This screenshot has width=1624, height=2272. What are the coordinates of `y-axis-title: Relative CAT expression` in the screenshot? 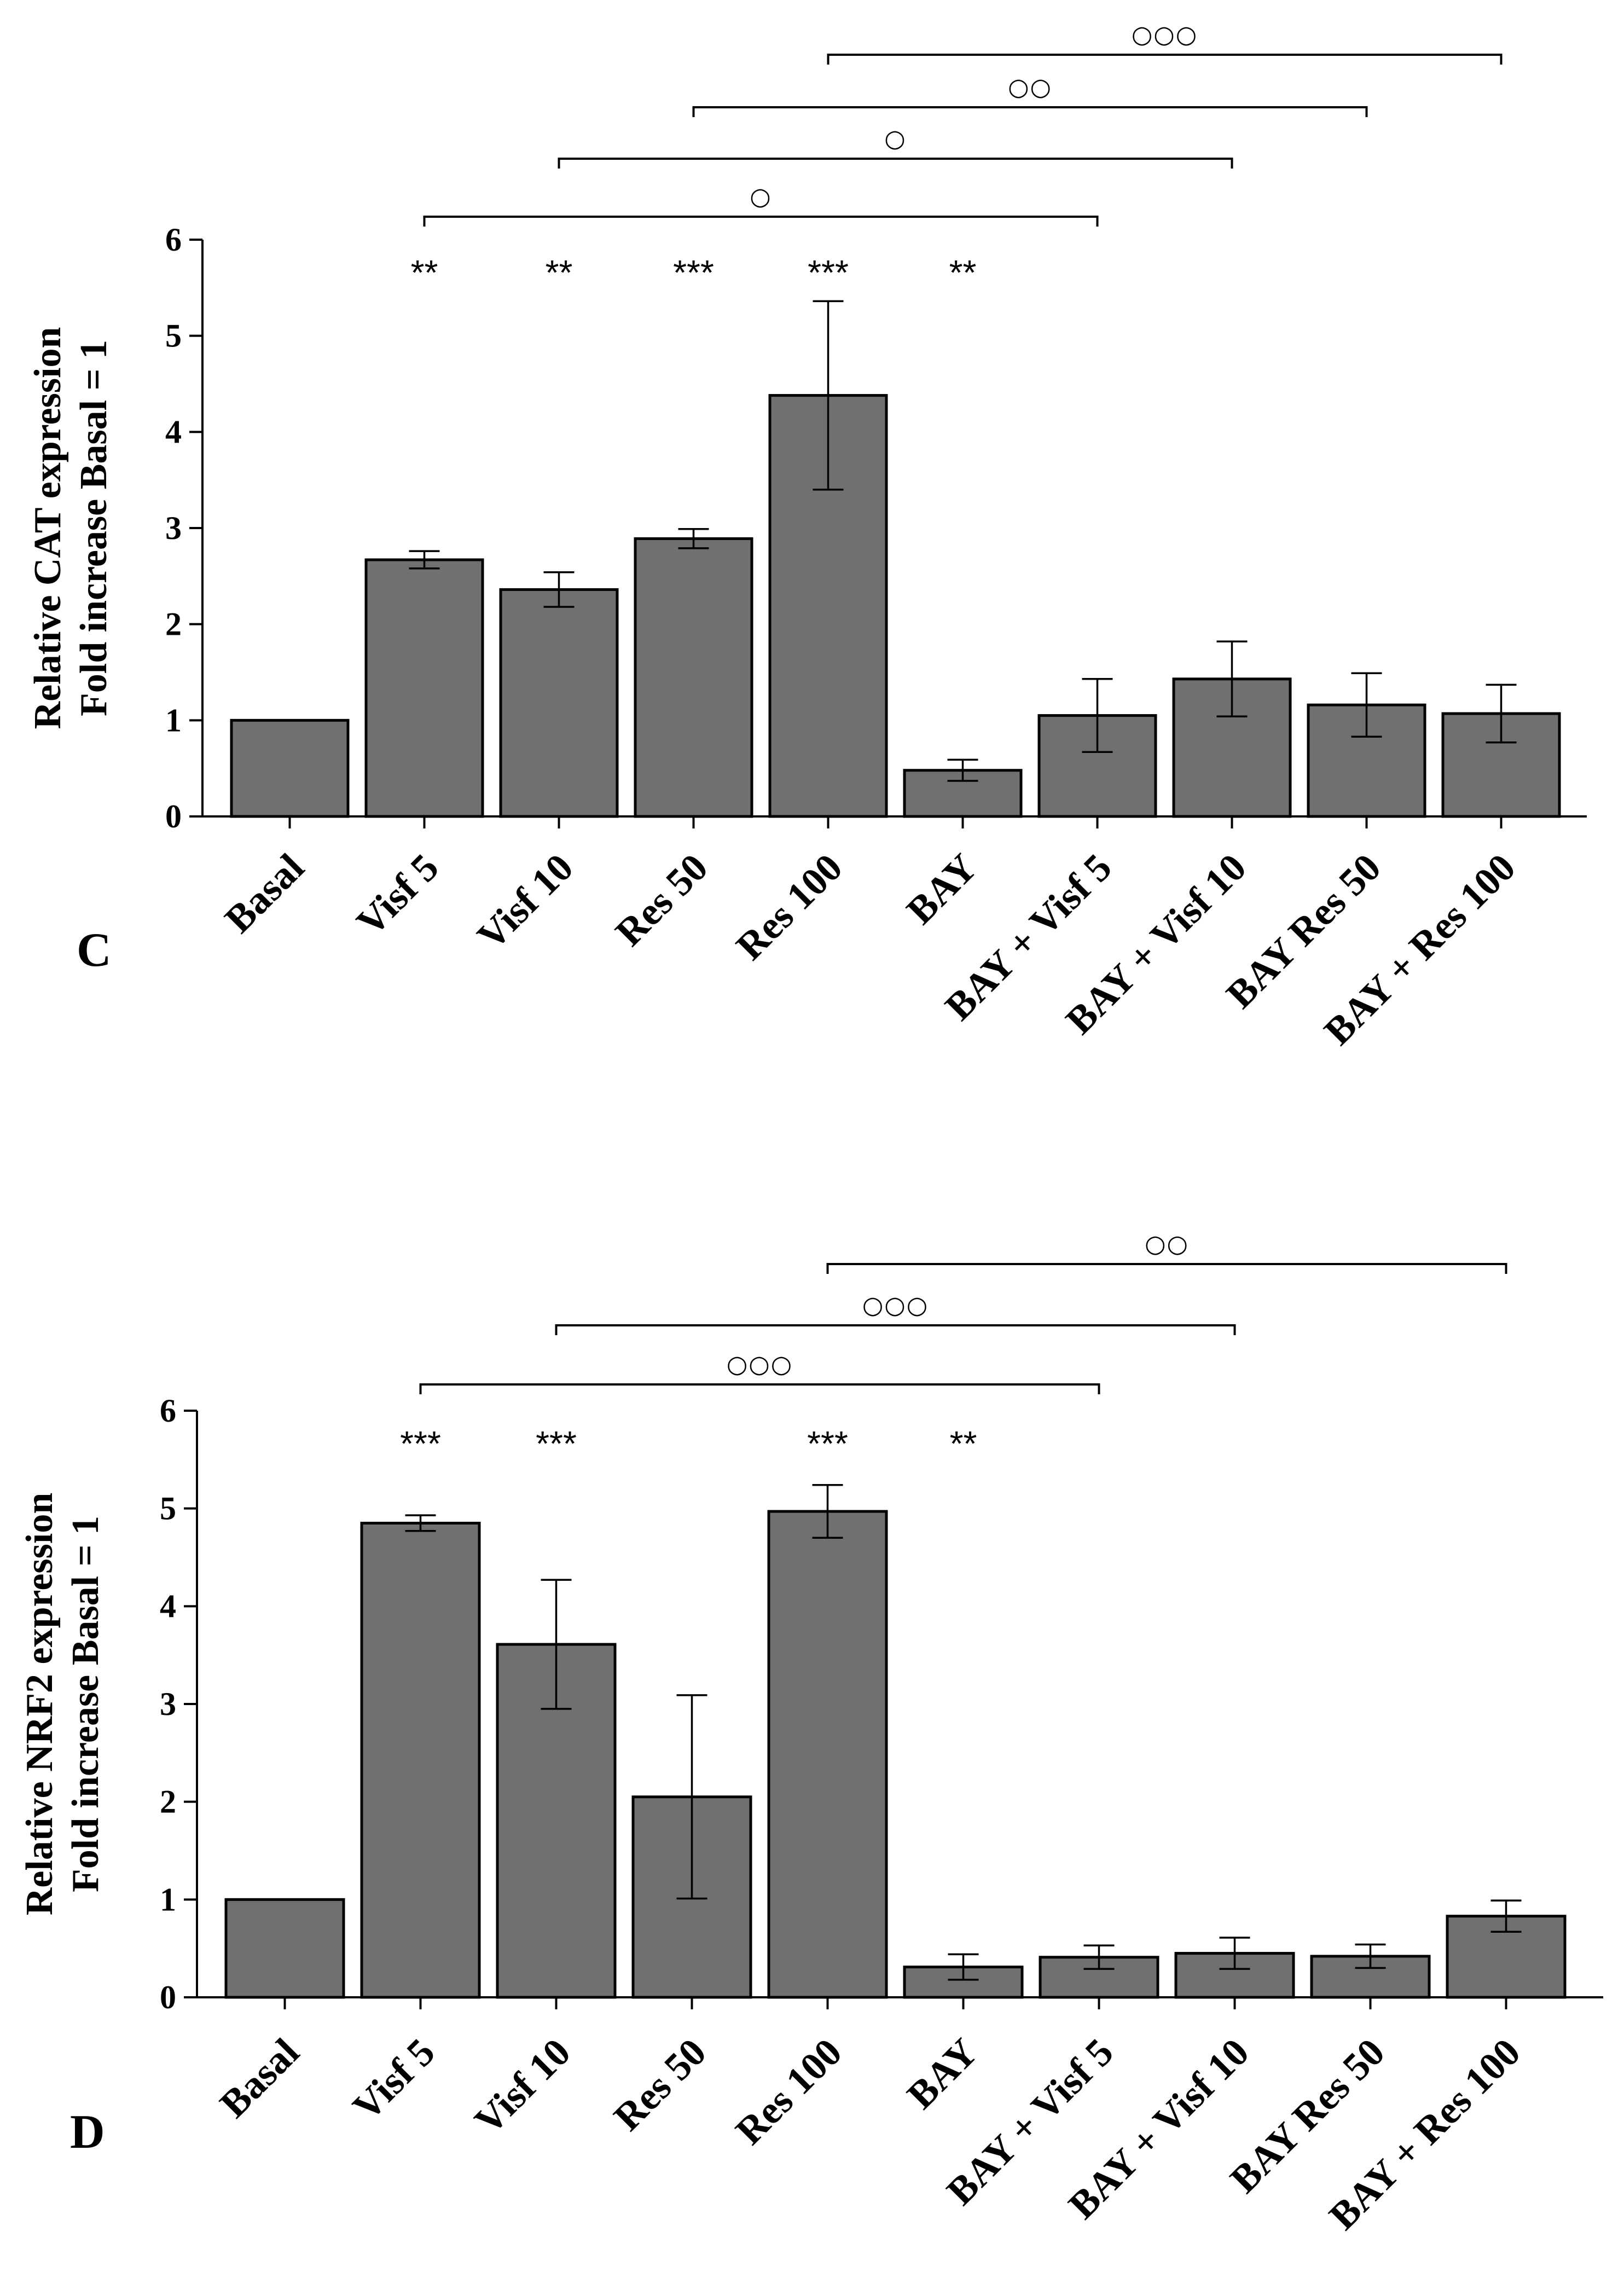 It's located at (48, 528).